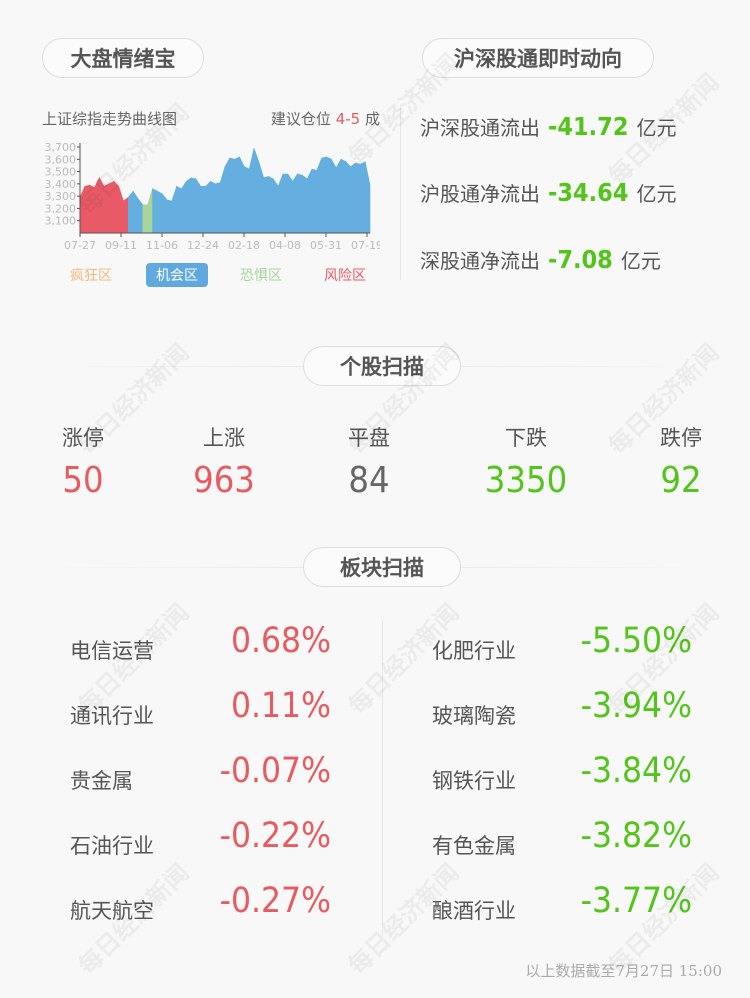 This screenshot has height=998, width=750. Describe the element at coordinates (372, 119) in the screenshot. I see `advice-suffix: 成` at that location.